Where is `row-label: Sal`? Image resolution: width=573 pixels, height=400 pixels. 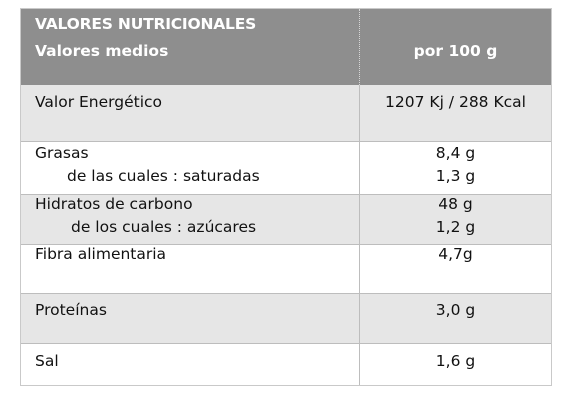
row-label: Sal is located at coordinates (47, 361).